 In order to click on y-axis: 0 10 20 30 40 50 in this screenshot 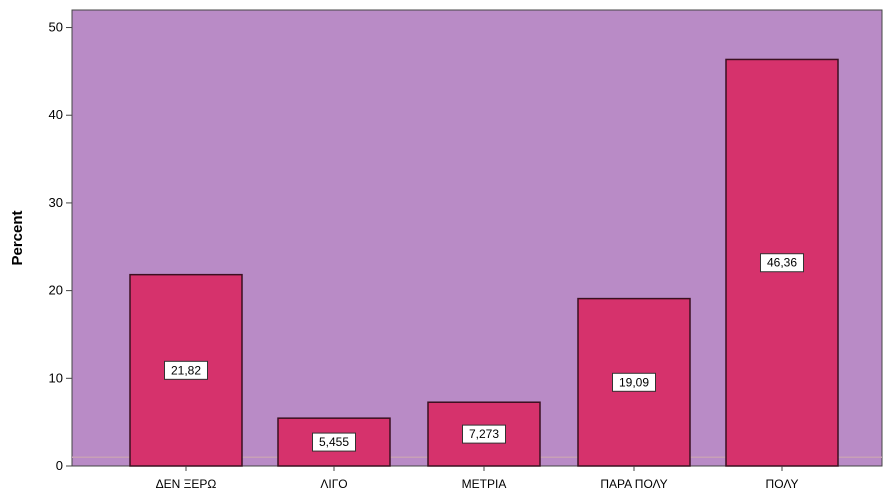, I will do `click(60, 246)`.